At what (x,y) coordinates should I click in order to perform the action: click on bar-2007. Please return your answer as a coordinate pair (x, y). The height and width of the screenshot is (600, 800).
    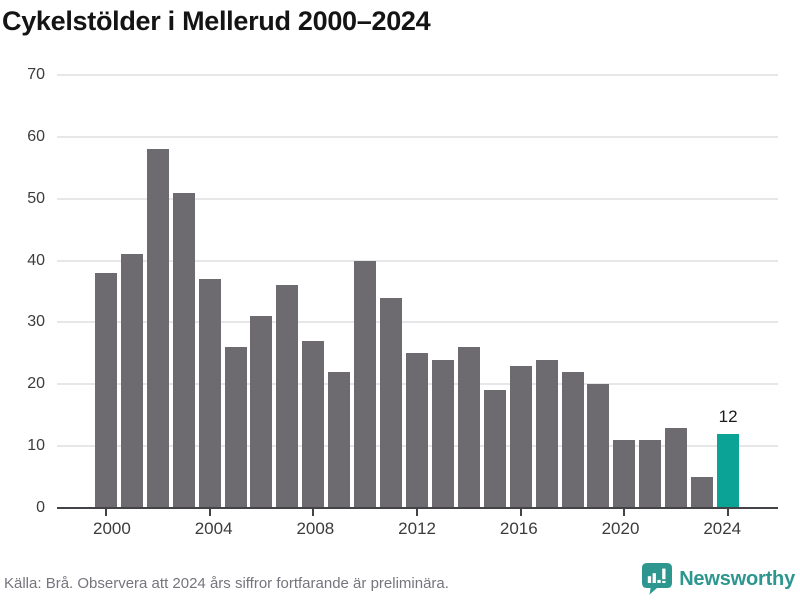
    Looking at the image, I should click on (287, 396).